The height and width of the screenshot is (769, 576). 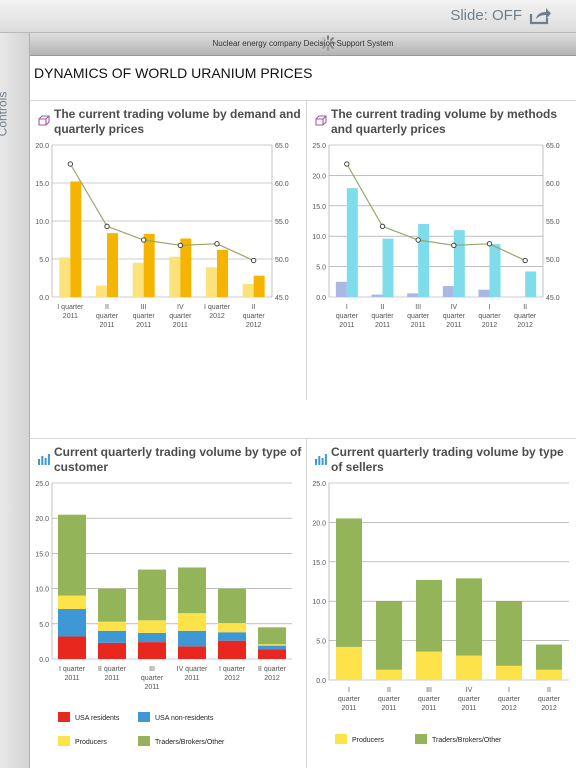 What do you see at coordinates (184, 718) in the screenshot?
I see `legend-label: USA non-residents` at bounding box center [184, 718].